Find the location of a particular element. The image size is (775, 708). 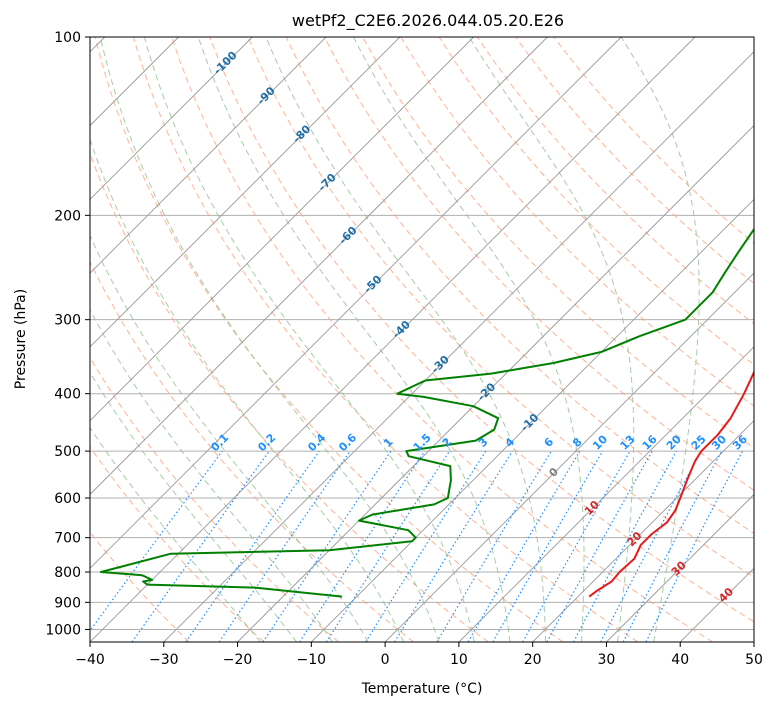

chart-title: wetPf2_C2E6.2026.044.05.20.E26 is located at coordinates (428, 21).